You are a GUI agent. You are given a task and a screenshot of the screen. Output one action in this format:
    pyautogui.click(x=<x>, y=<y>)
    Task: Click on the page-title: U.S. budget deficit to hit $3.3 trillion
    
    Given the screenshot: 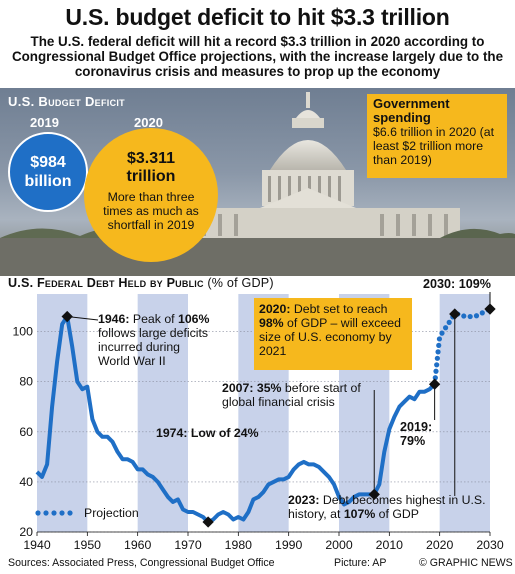 What is the action you would take?
    pyautogui.click(x=257, y=17)
    